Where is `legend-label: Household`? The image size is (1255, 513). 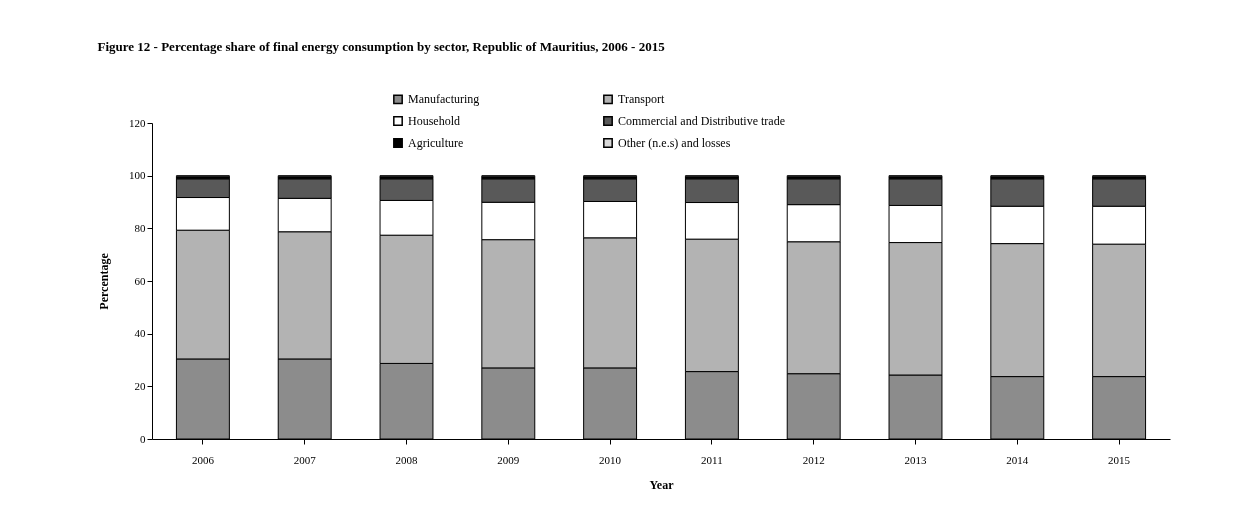 legend-label: Household is located at coordinates (434, 121).